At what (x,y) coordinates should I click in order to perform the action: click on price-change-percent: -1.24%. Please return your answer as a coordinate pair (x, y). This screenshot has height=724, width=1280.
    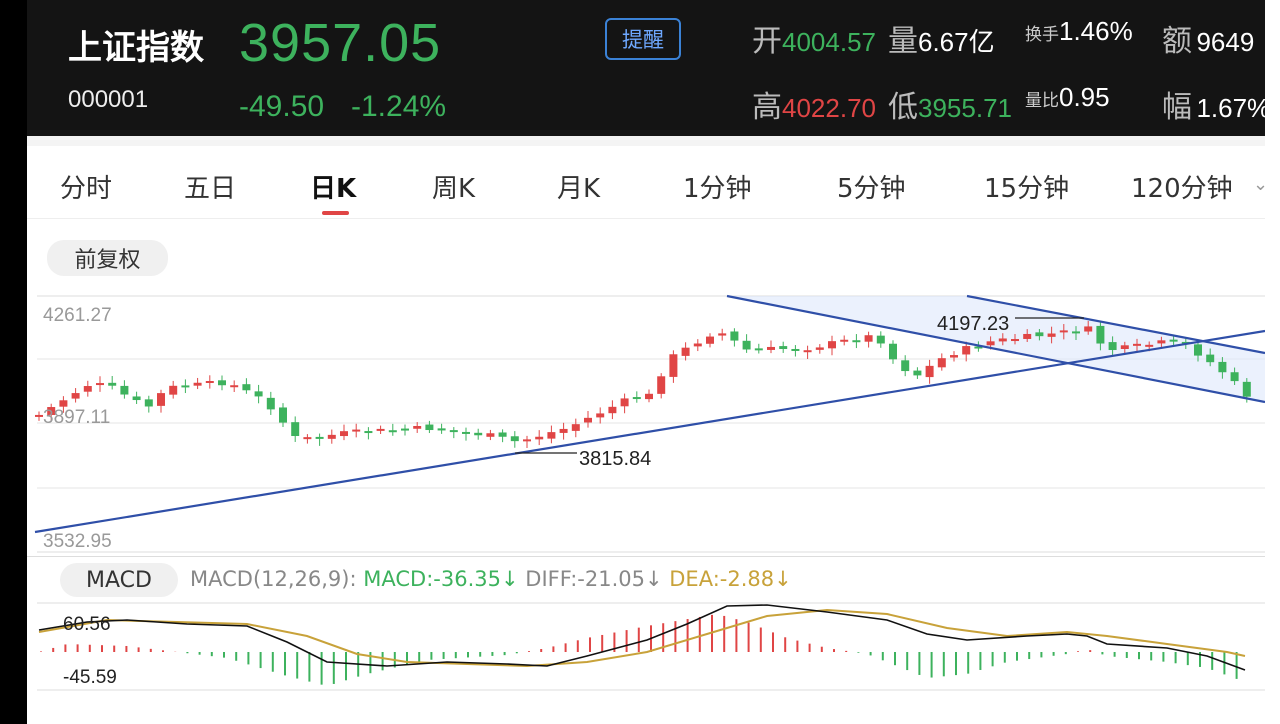
    Looking at the image, I should click on (399, 106).